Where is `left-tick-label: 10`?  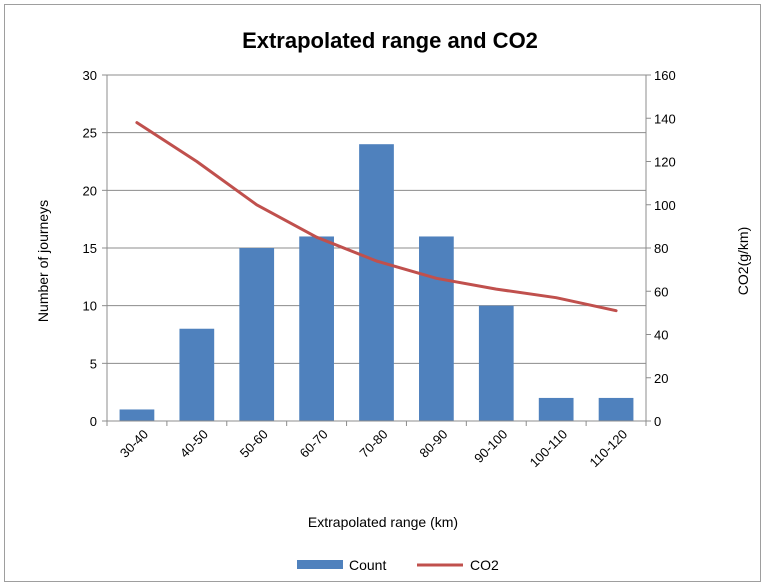 left-tick-label: 10 is located at coordinates (90, 306).